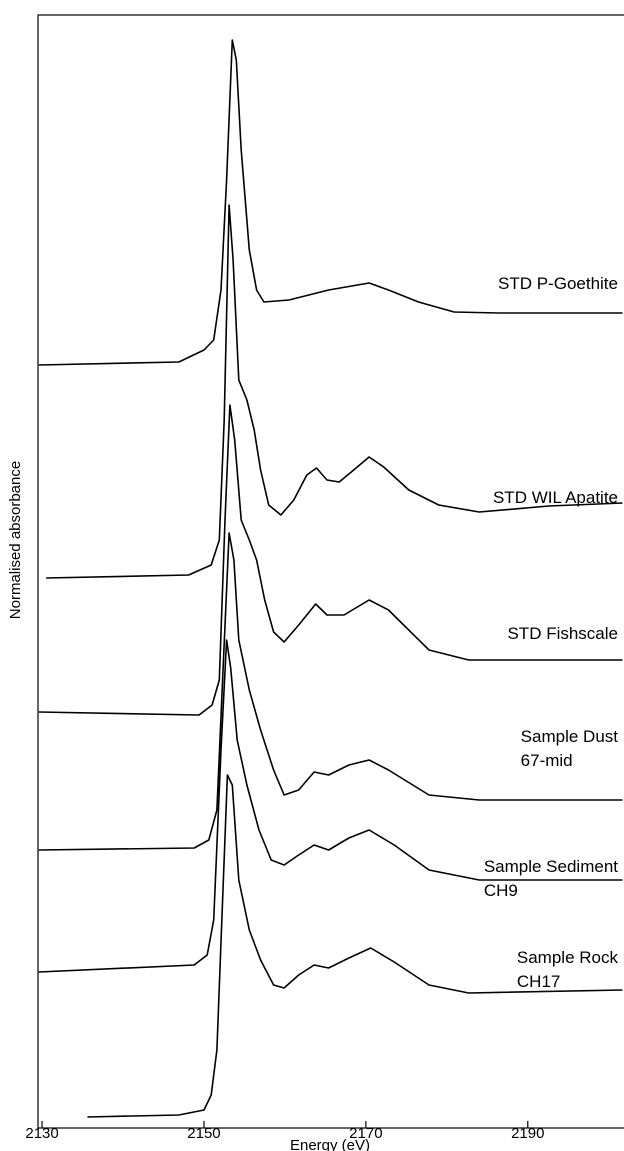  Describe the element at coordinates (550, 878) in the screenshot. I see `series-label: Sample Sediment CH9` at that location.